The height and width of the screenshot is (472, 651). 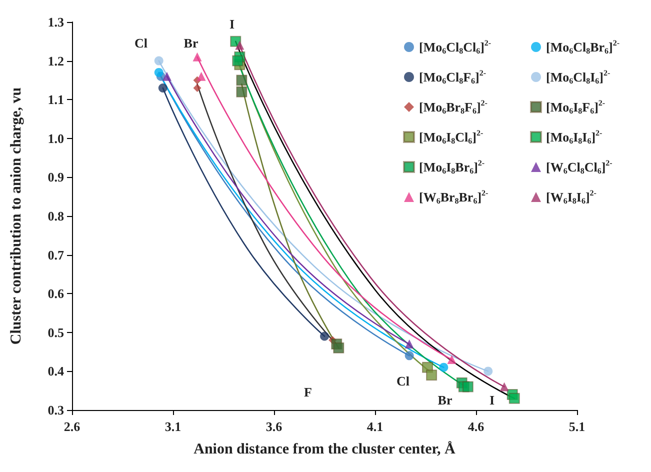 I want to click on x-tick-label: 4.1, so click(x=375, y=426).